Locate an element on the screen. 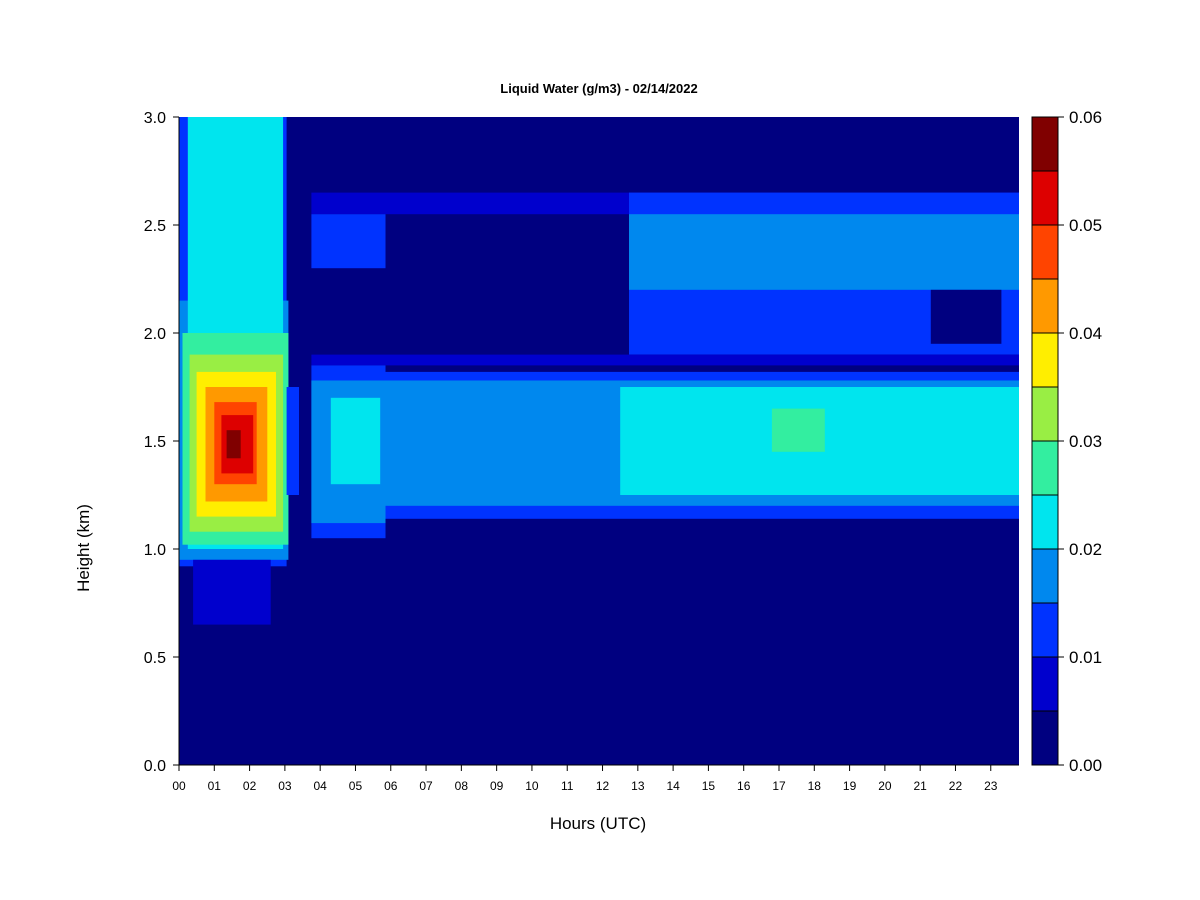  y-tick-label: 0.0 is located at coordinates (155, 766).